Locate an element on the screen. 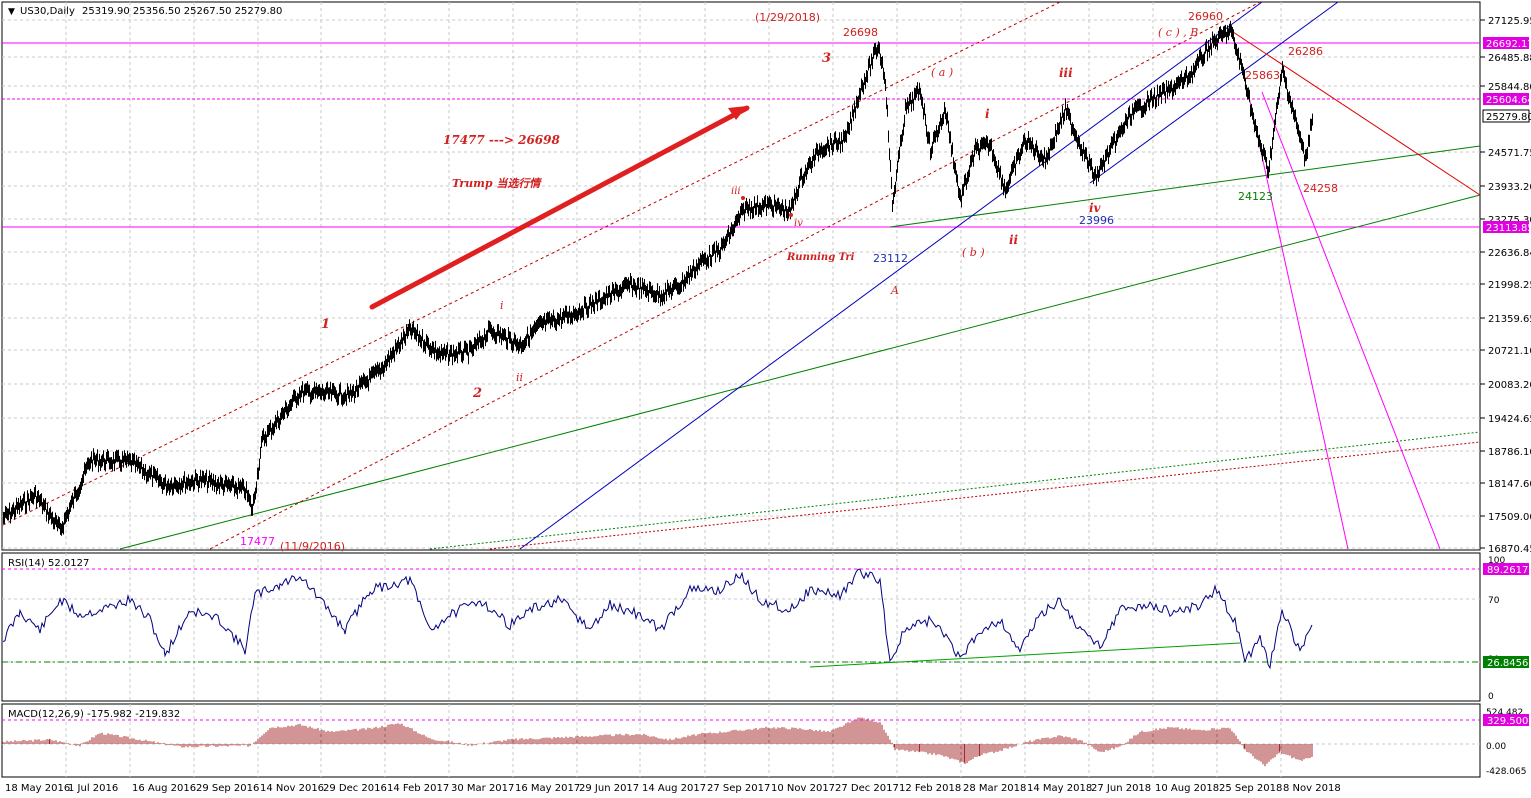 This screenshot has width=1531, height=798. price-axis-label: 18147.60 is located at coordinates (1509, 484).